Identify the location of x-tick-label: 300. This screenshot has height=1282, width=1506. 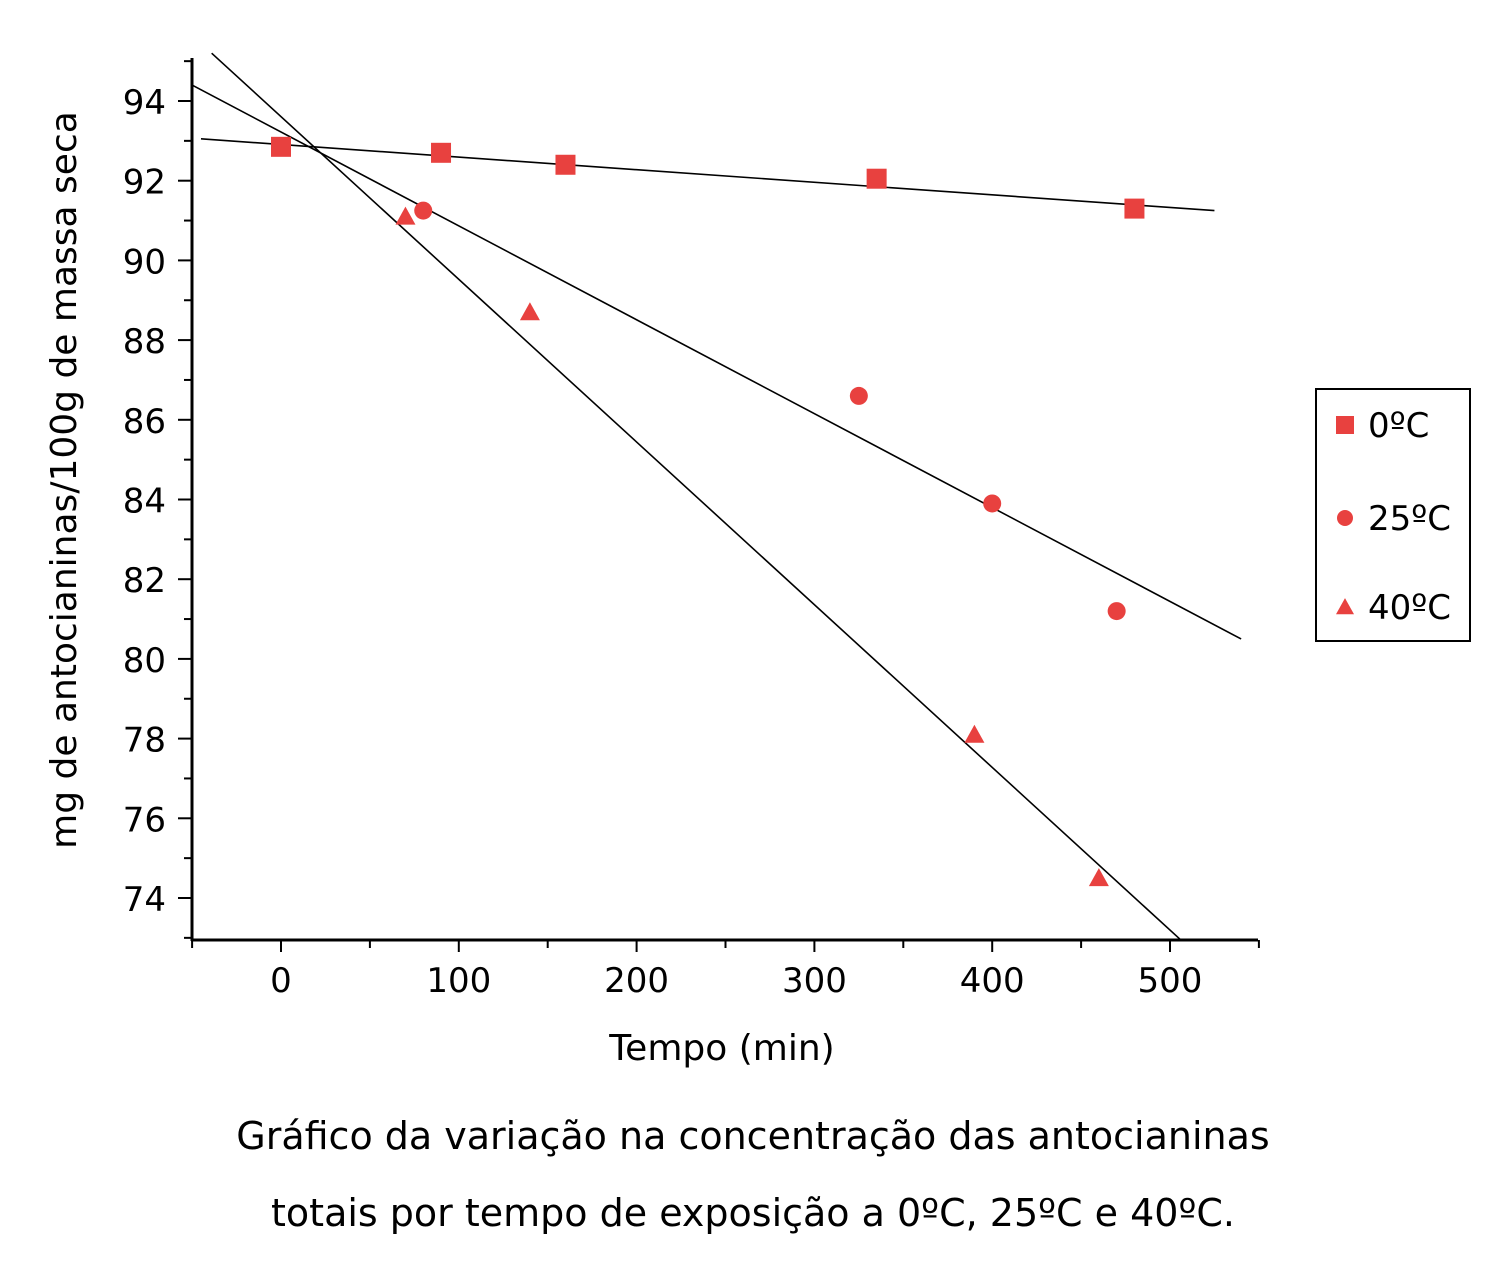
(814, 981).